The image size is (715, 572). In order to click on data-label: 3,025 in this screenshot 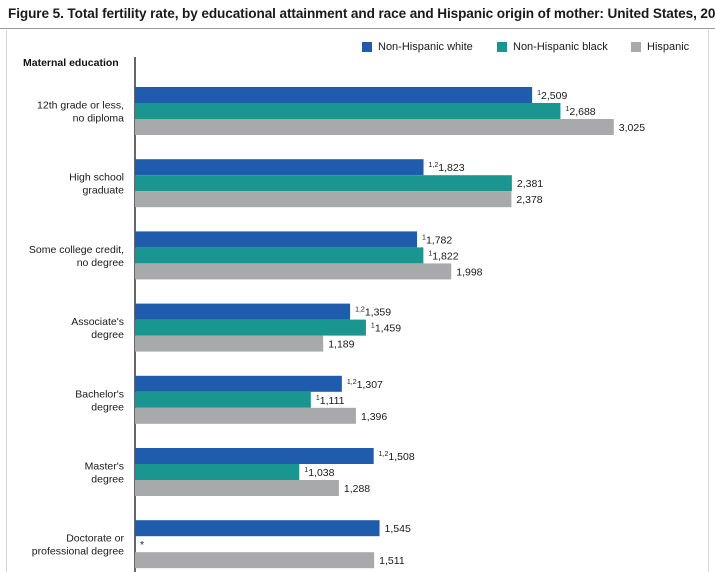, I will do `click(632, 128)`.